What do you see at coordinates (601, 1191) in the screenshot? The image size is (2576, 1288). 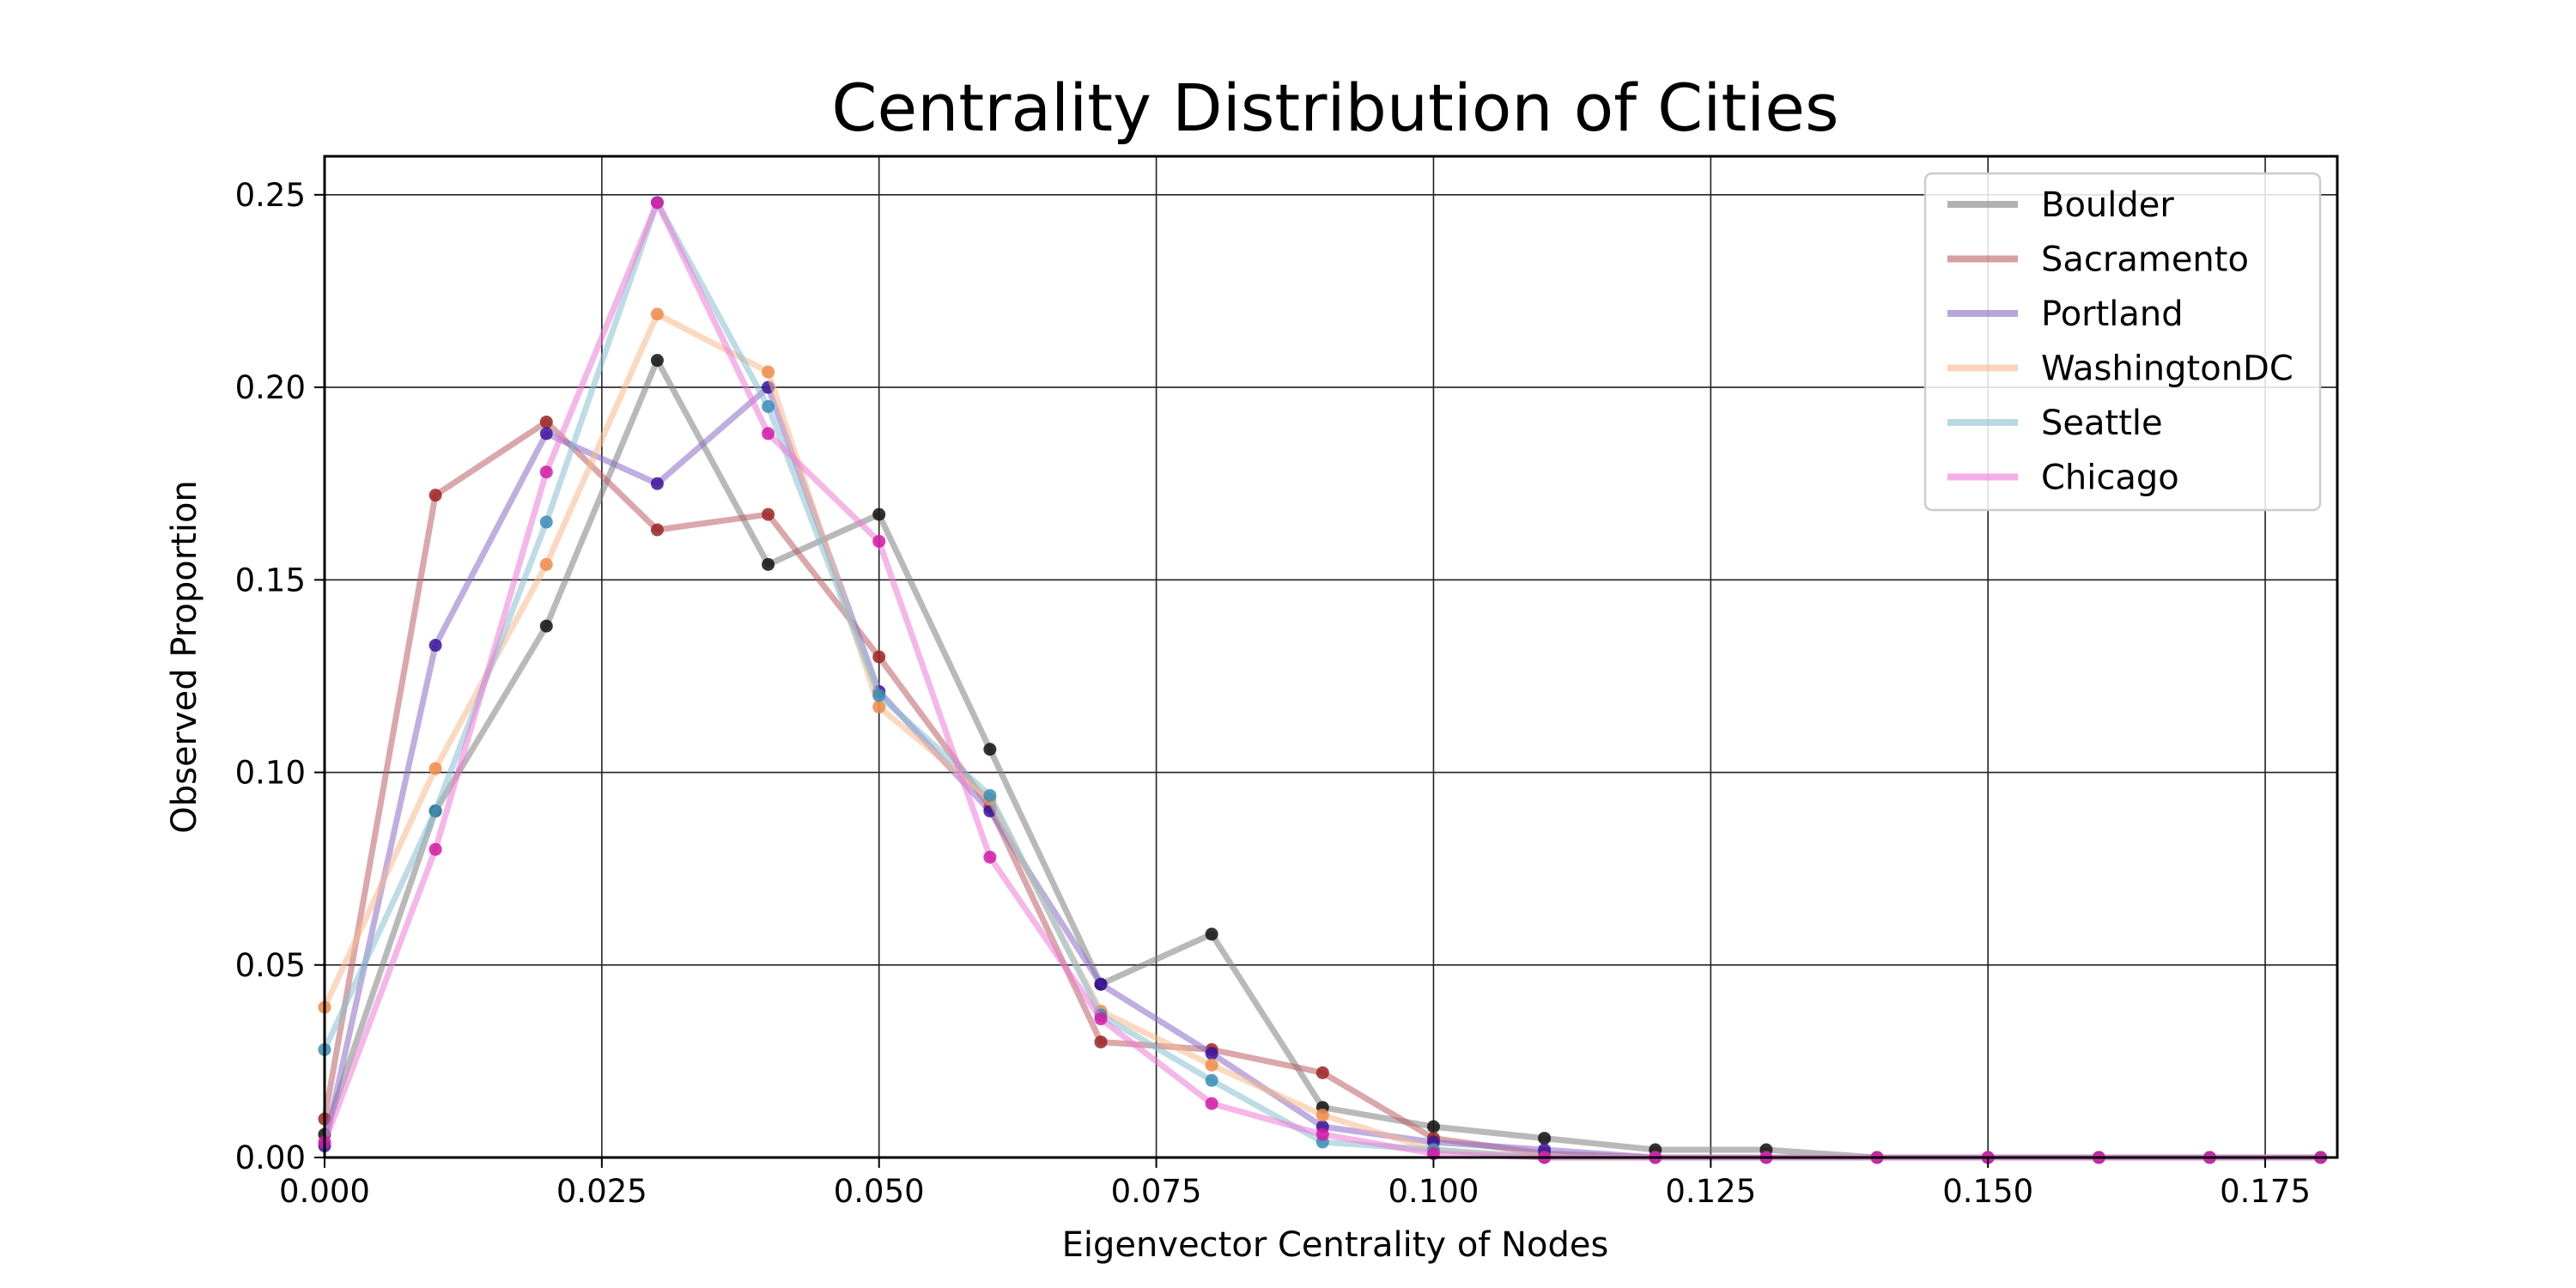 I see `x-tick-label: 0.025` at bounding box center [601, 1191].